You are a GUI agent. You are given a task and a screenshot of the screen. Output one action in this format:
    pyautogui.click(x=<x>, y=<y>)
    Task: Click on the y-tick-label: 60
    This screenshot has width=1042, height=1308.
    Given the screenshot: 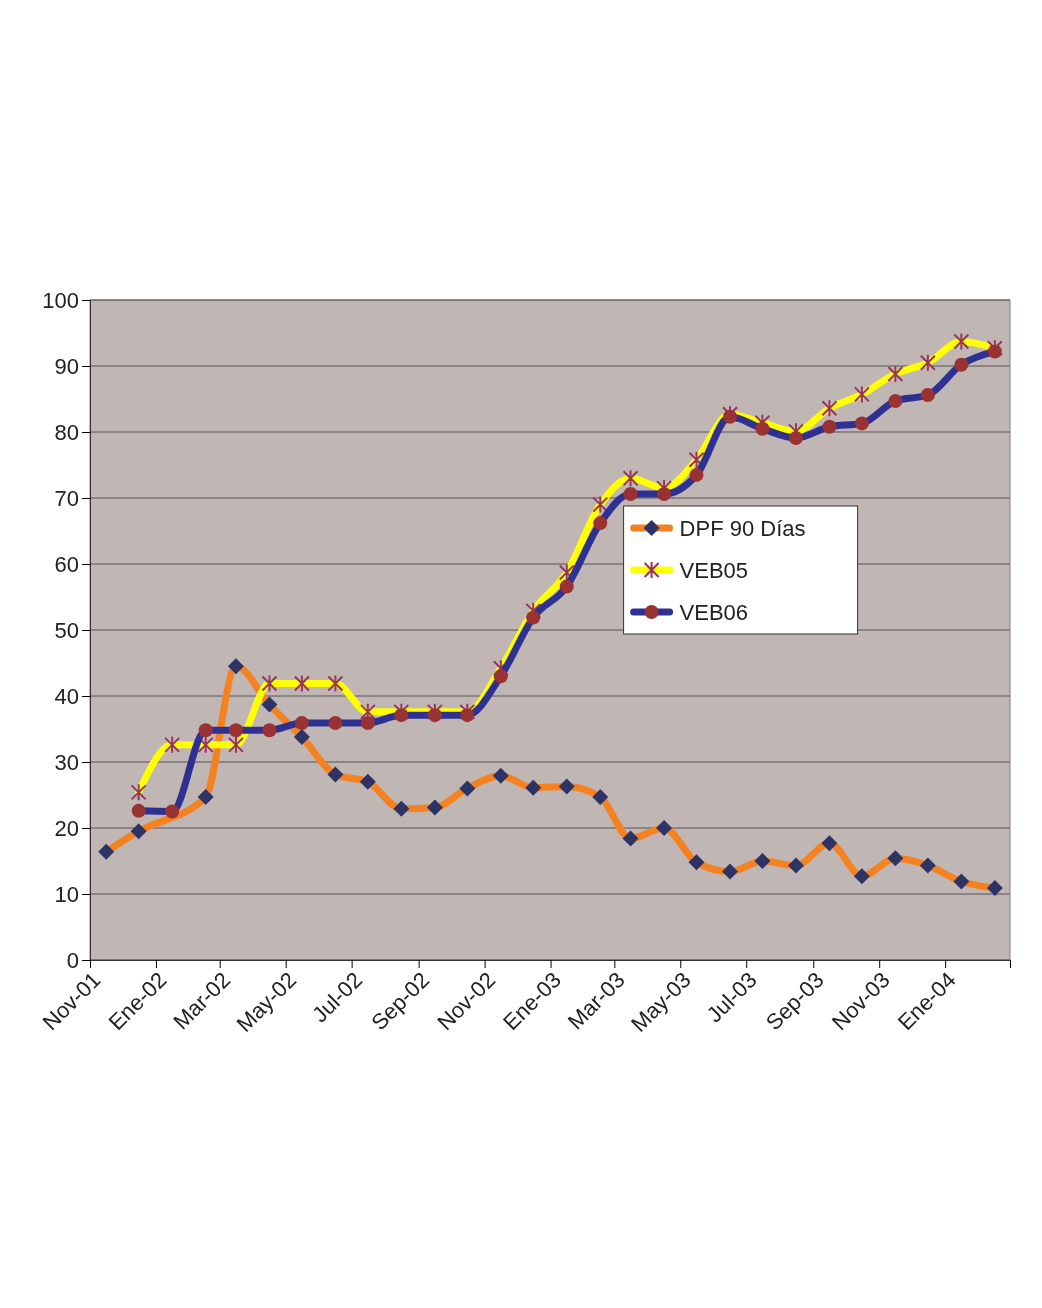 What is the action you would take?
    pyautogui.click(x=66, y=564)
    